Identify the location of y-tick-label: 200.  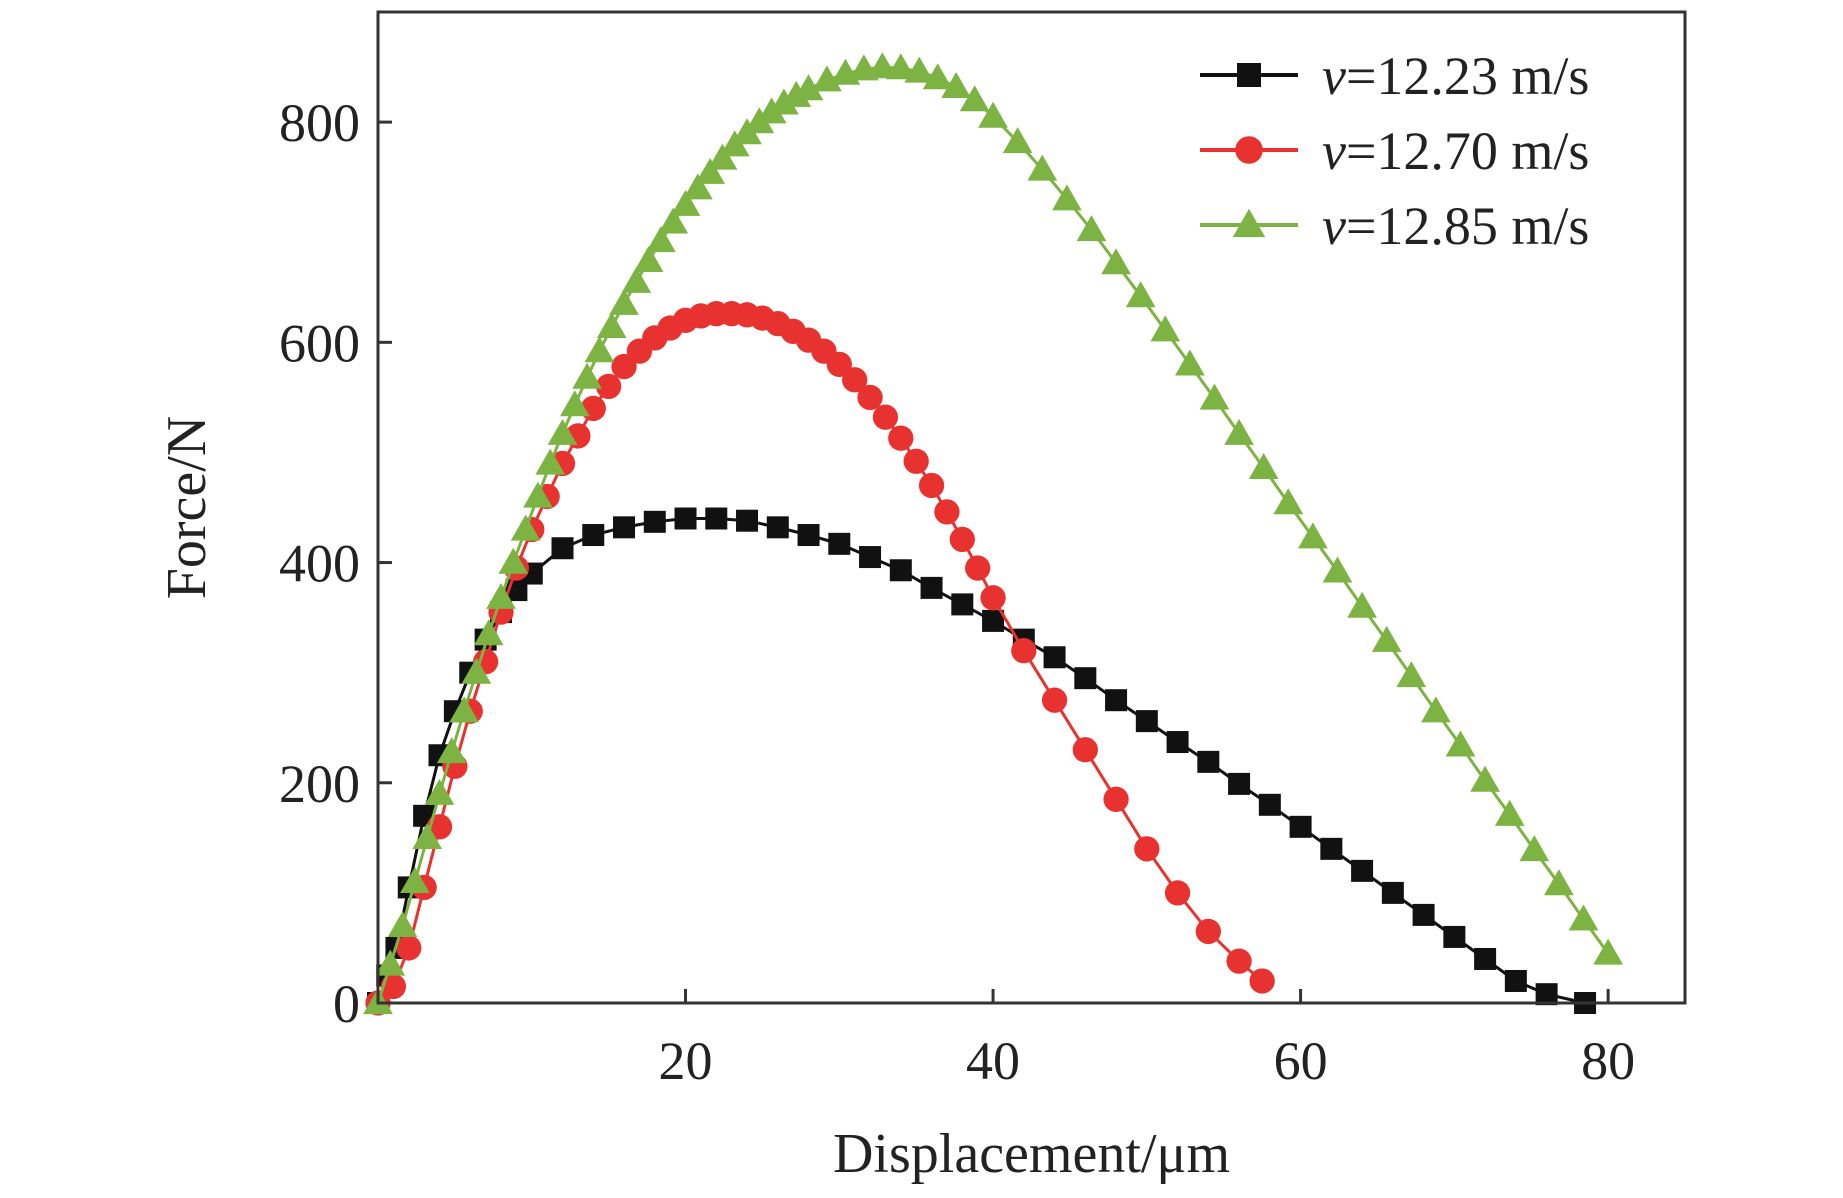
(319, 784).